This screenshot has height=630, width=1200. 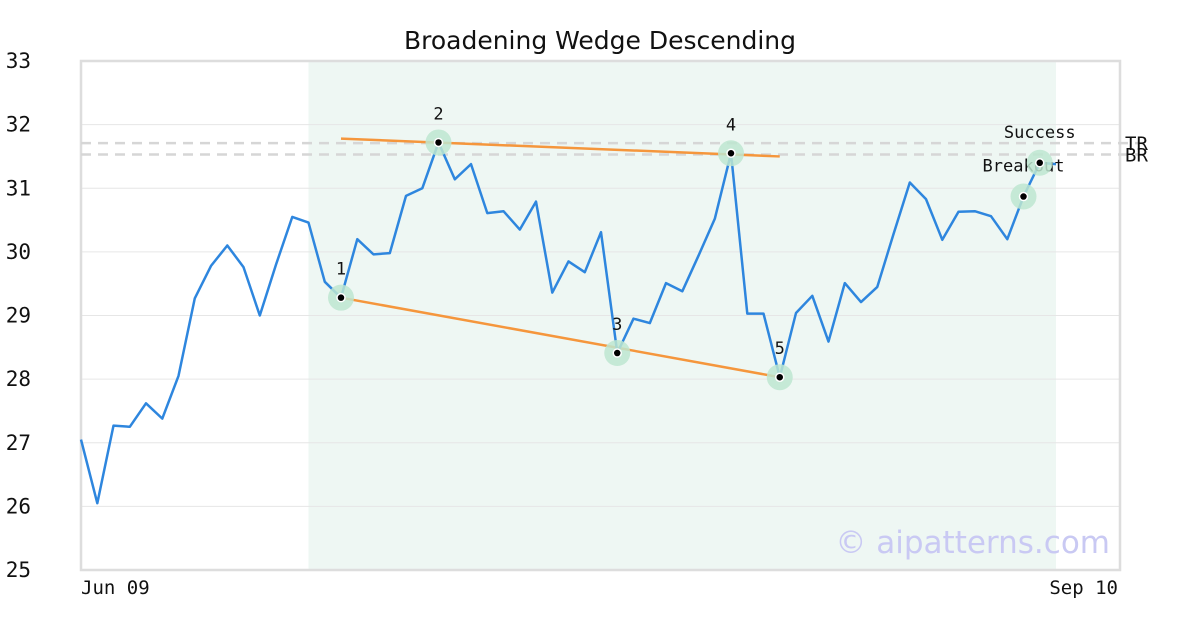 I want to click on pattern-point-label: 2, so click(x=438, y=114).